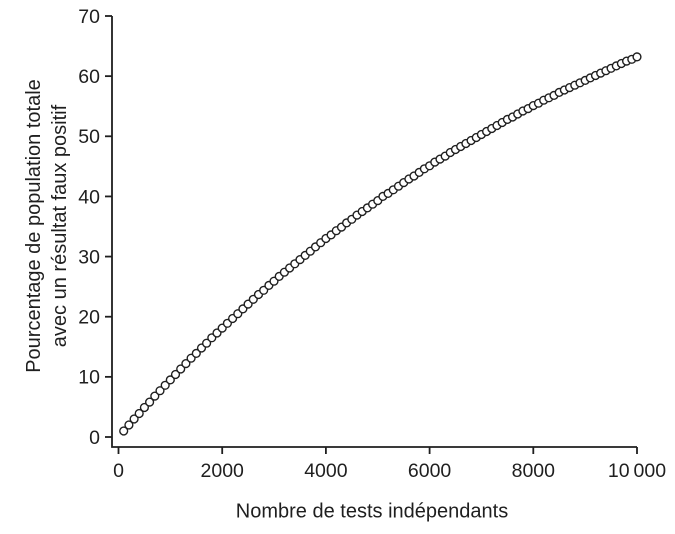  I want to click on x-tick-label: 8000, so click(534, 471).